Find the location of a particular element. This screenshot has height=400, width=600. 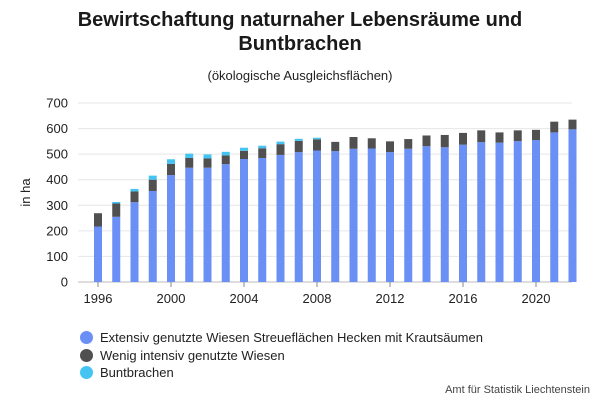

bar-wenig-intensiv-2017 is located at coordinates (481, 136).